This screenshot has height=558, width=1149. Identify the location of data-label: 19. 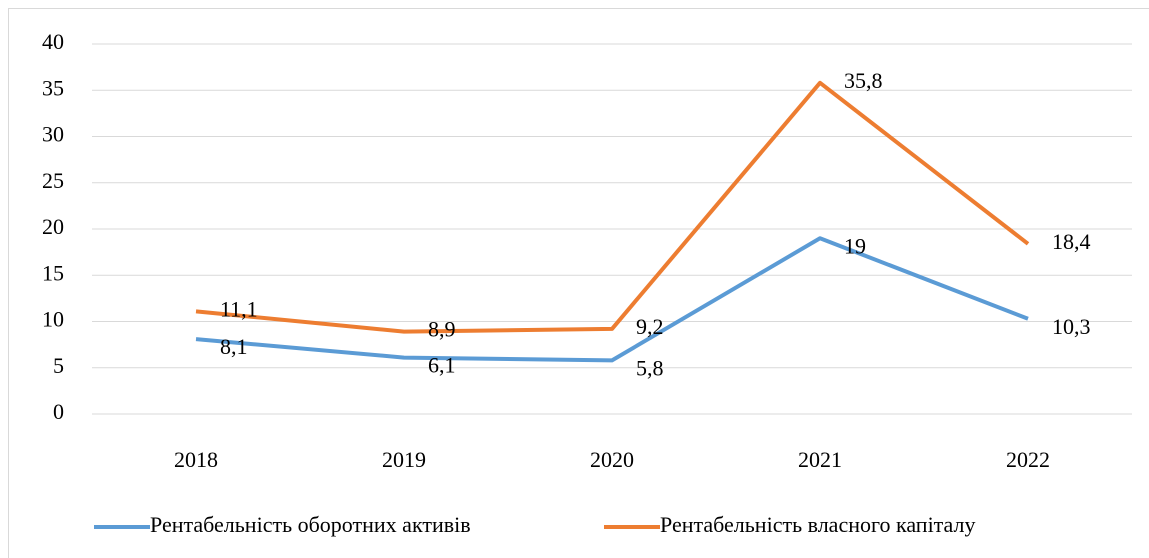
(855, 245).